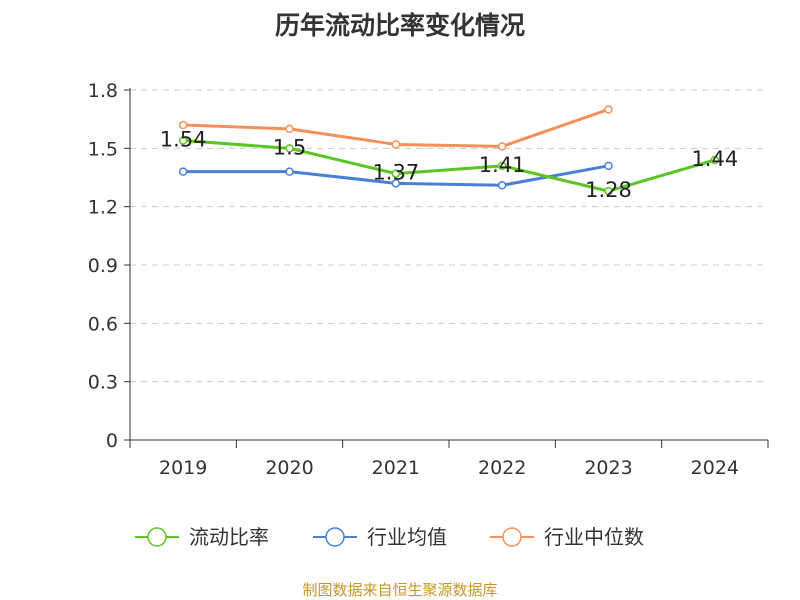 The image size is (800, 600). Describe the element at coordinates (103, 91) in the screenshot. I see `y-tick-label: 1.8` at that location.